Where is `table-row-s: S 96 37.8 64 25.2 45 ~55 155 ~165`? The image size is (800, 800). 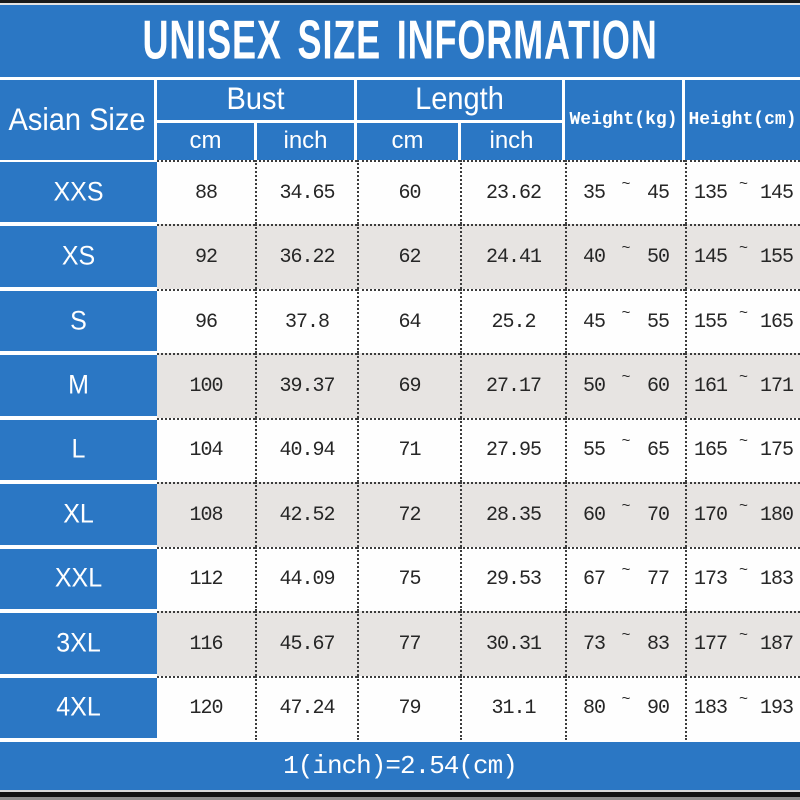
table-row-s: S 96 37.8 64 25.2 45 ~55 155 ~165 is located at coordinates (400, 321).